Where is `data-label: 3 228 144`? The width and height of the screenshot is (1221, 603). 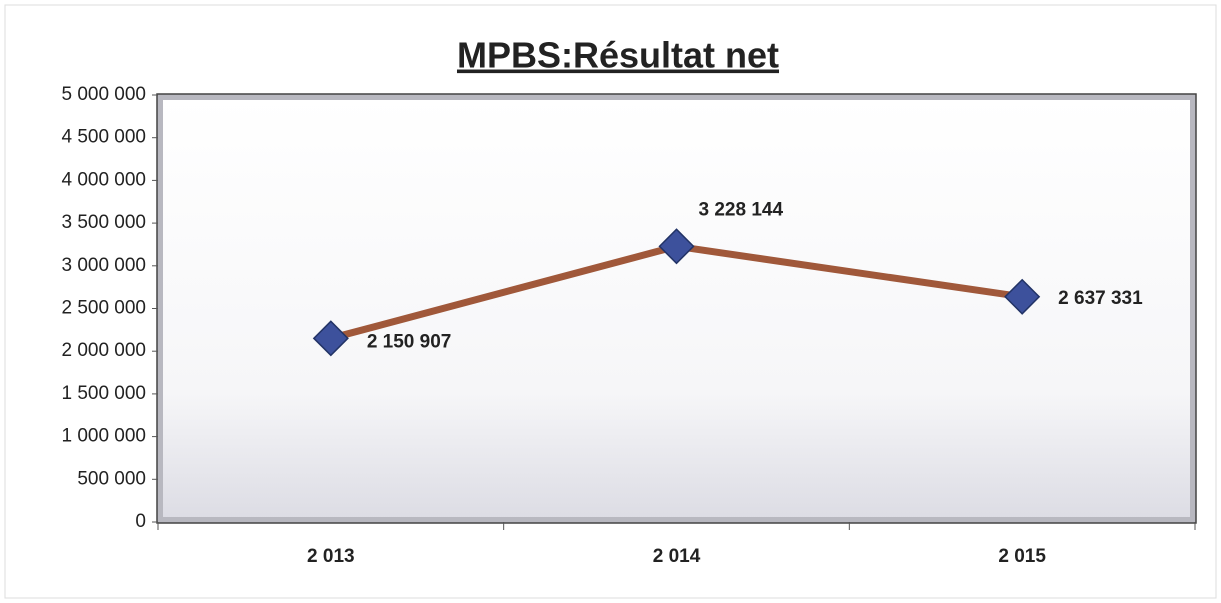
data-label: 3 228 144 is located at coordinates (741, 209).